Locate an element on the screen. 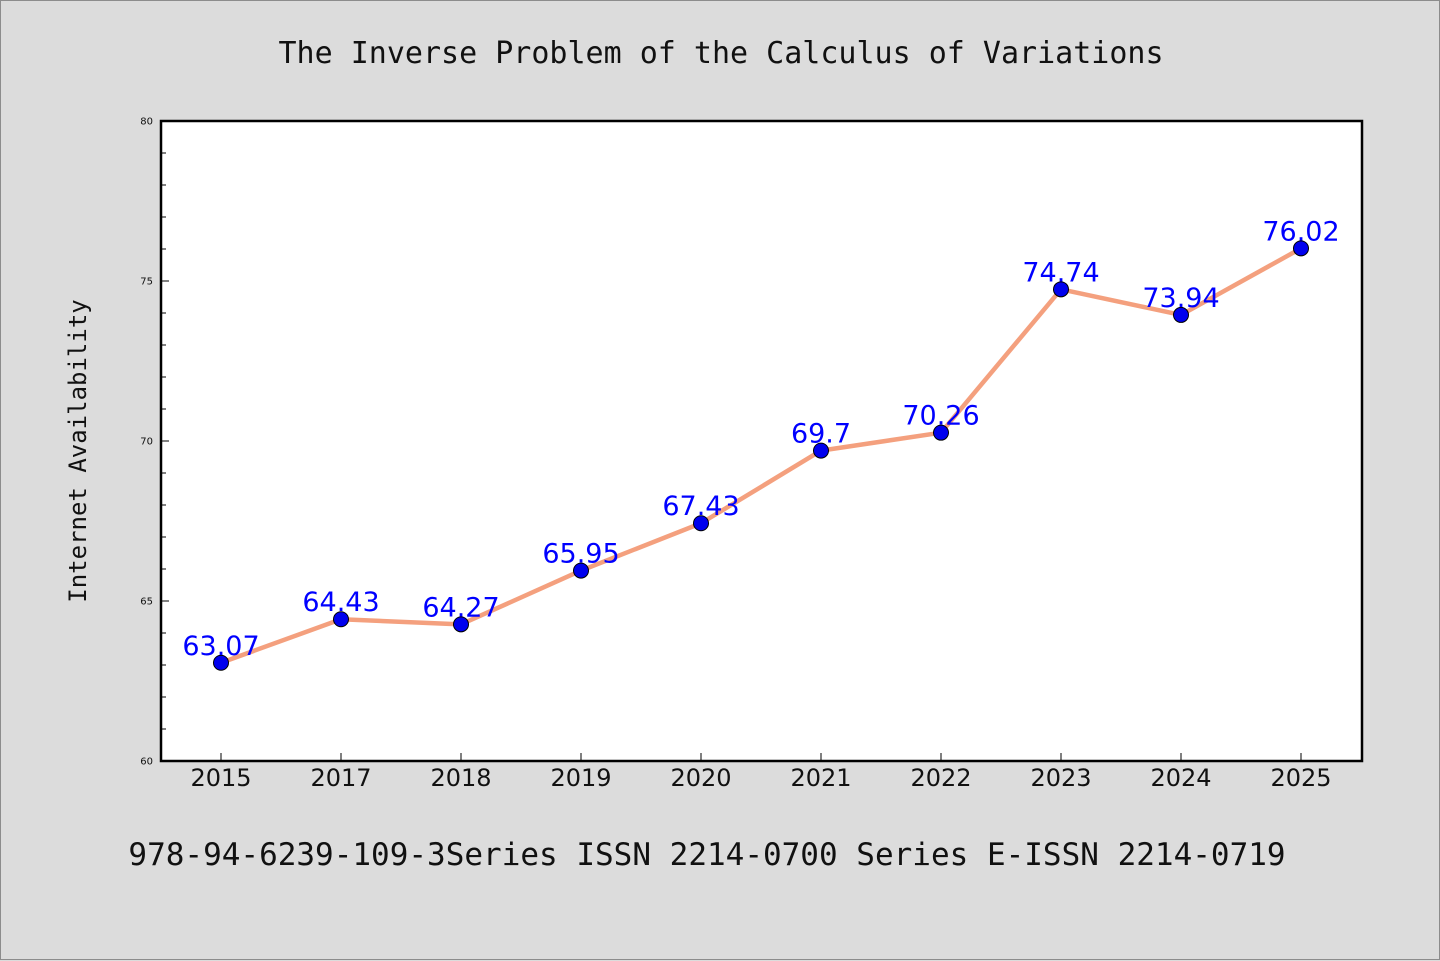  x-tick-label: 2015 is located at coordinates (220, 778).